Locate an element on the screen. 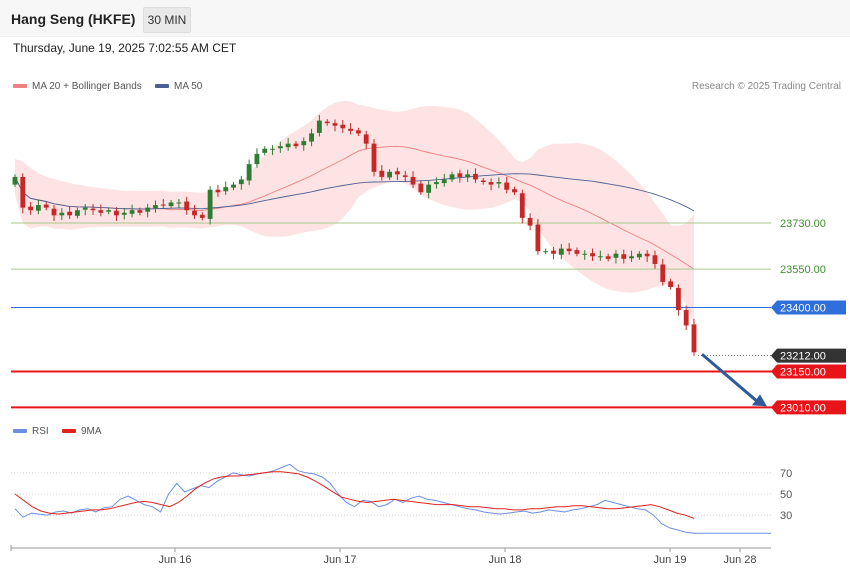  x-tick-label: Jun 28 is located at coordinates (739, 560).